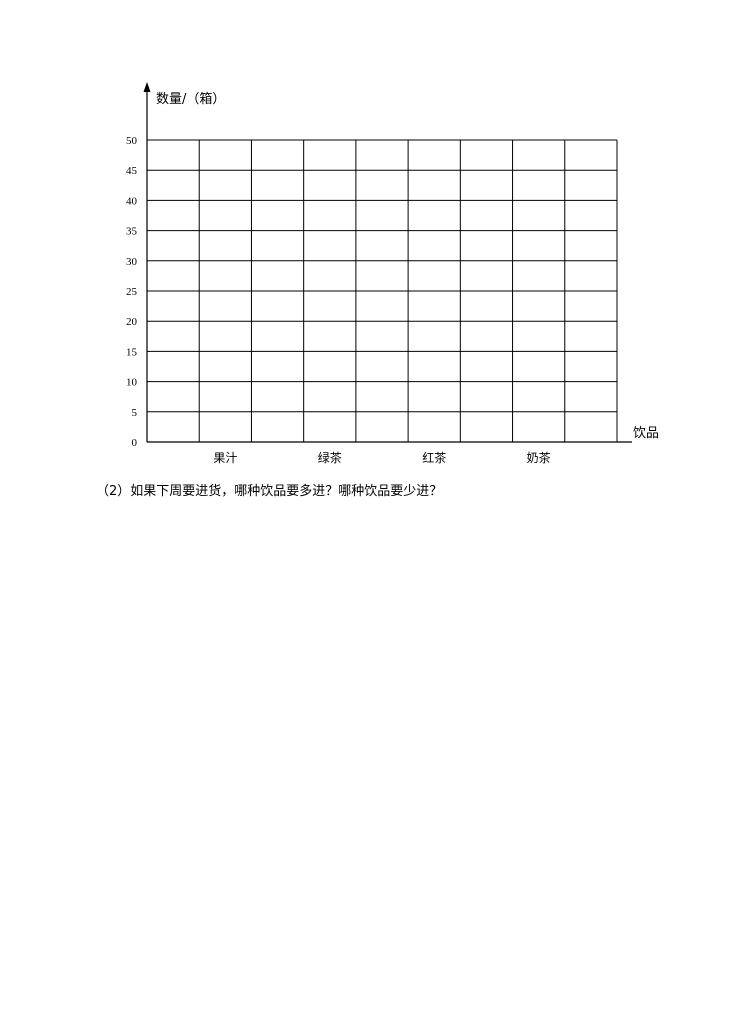 Image resolution: width=745 pixels, height=1032 pixels. Describe the element at coordinates (147, 87) in the screenshot. I see `y-axis-arrow-icon` at that location.